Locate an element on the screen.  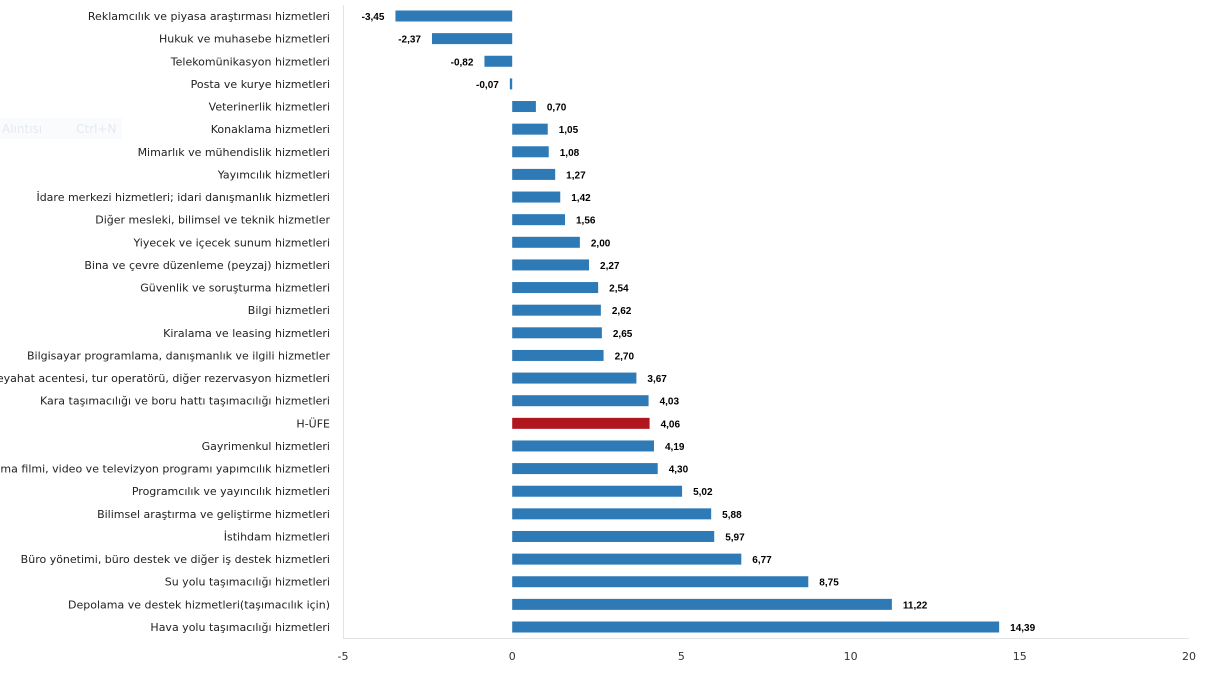
category-label: H-ÜFE is located at coordinates (313, 423).